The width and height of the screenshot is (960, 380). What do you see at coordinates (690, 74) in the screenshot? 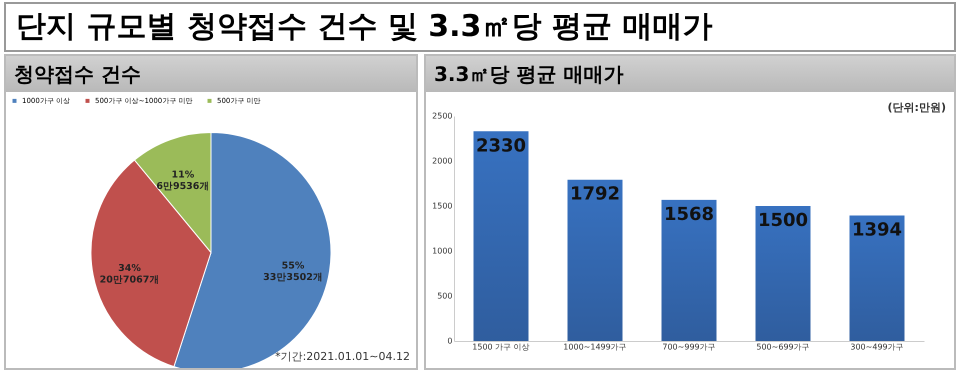
I see `chart-title: 3.3㎡당 평균 매매가` at bounding box center [690, 74].